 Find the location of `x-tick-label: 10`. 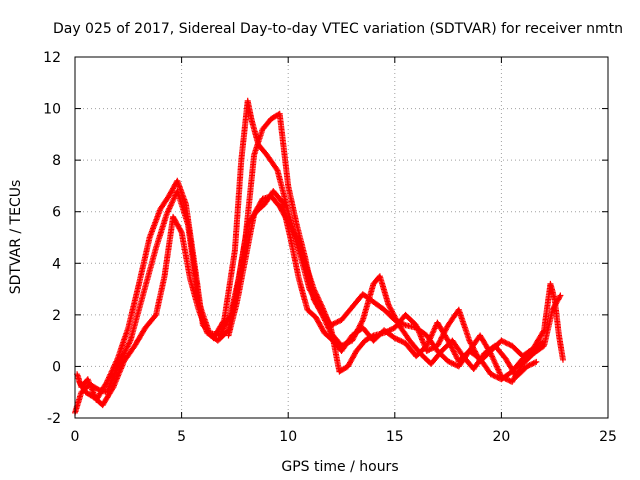

x-tick-label: 10 is located at coordinates (288, 437).